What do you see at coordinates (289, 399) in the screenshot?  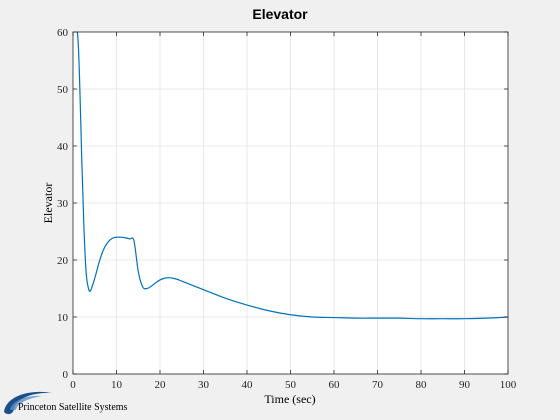 I see `x-axis-label: Time (sec)` at bounding box center [289, 399].